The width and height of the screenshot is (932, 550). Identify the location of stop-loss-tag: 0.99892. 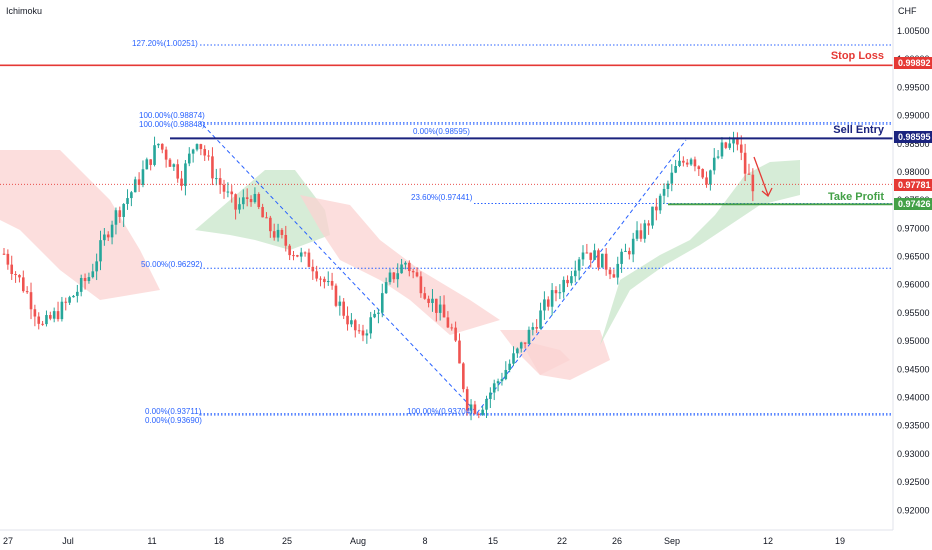
(913, 63).